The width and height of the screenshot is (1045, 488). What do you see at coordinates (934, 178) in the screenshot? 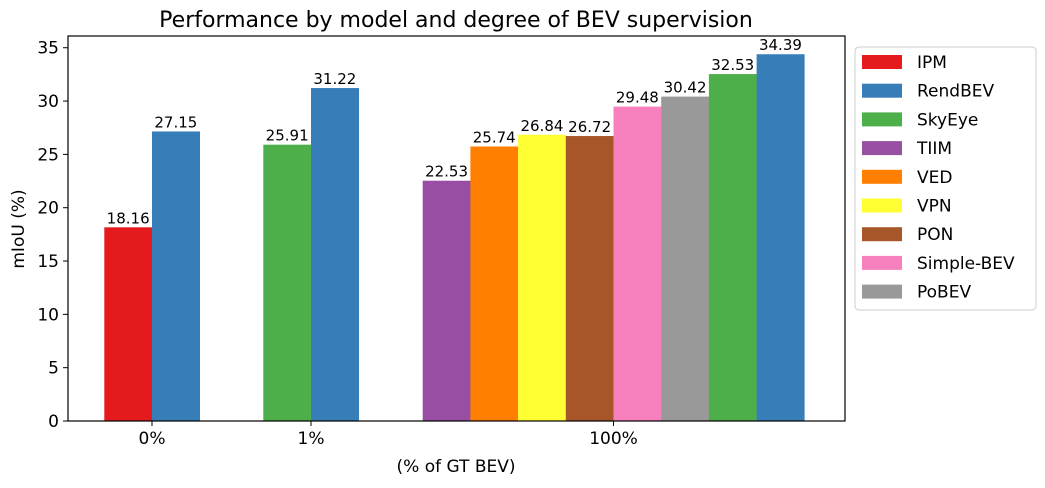
I see `legend-label: VED` at bounding box center [934, 178].